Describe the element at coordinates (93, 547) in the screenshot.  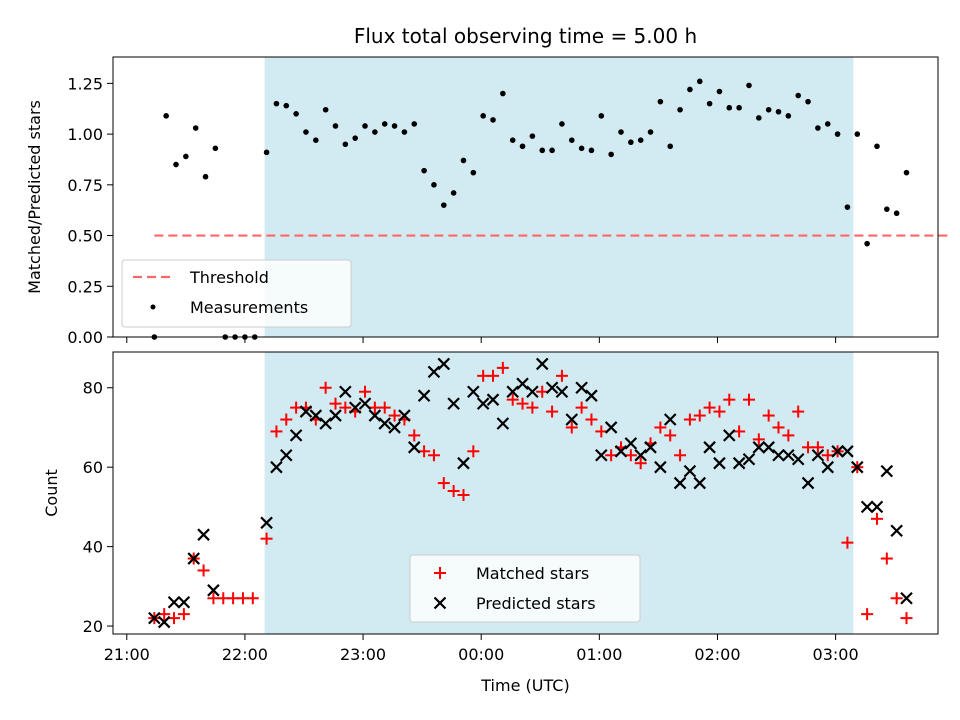
I see `bottom-y-tick-label: 40` at that location.